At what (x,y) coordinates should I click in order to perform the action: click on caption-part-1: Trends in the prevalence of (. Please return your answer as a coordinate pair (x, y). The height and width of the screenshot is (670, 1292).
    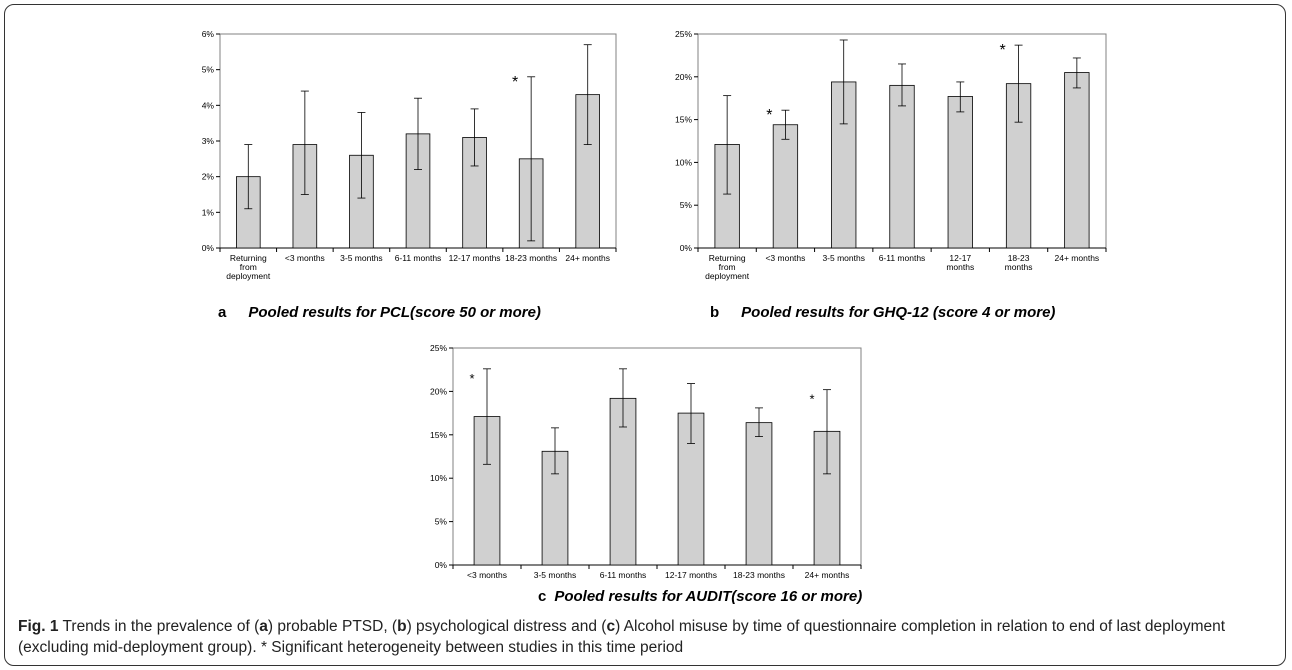
    Looking at the image, I should click on (159, 626).